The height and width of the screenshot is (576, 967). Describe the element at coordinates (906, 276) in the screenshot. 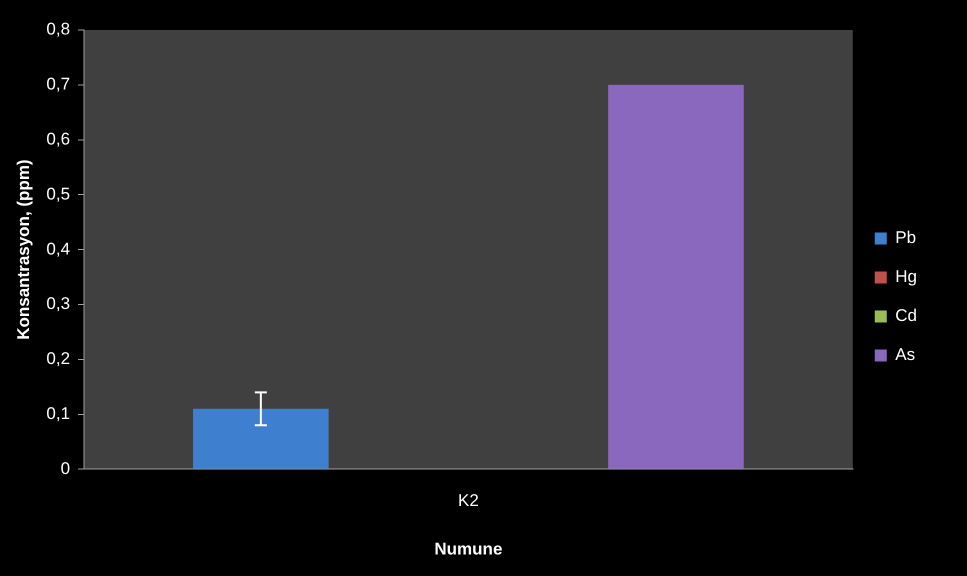

I see `legend-label: Hg` at that location.